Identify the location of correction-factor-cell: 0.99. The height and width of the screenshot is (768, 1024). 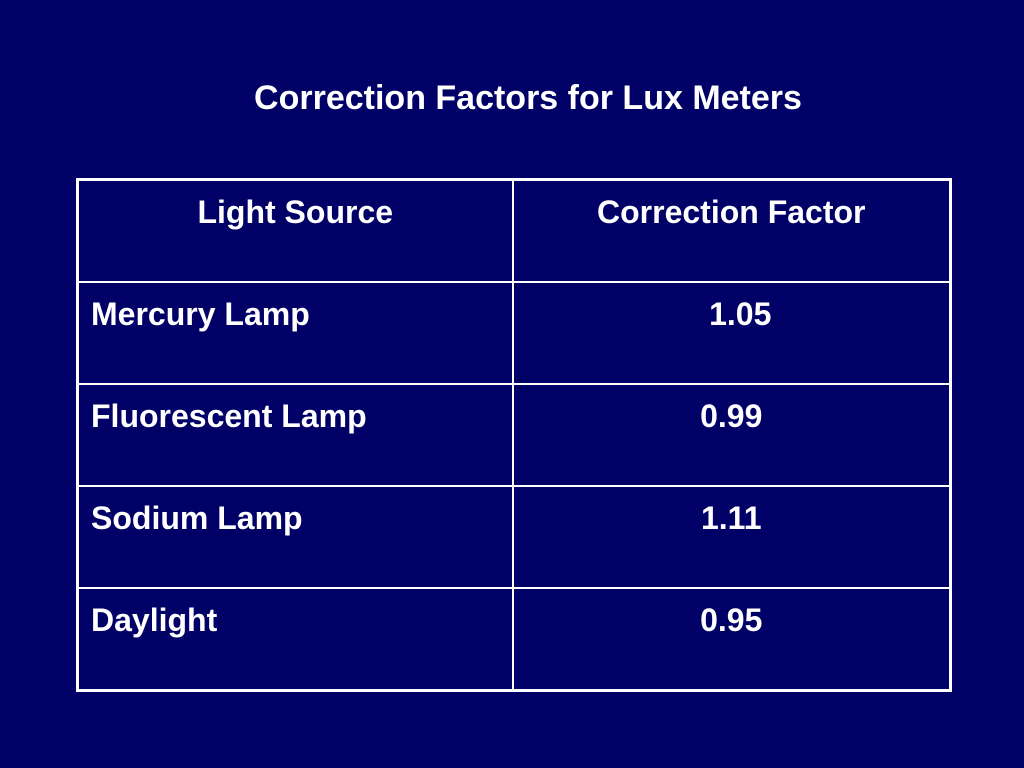
(731, 435).